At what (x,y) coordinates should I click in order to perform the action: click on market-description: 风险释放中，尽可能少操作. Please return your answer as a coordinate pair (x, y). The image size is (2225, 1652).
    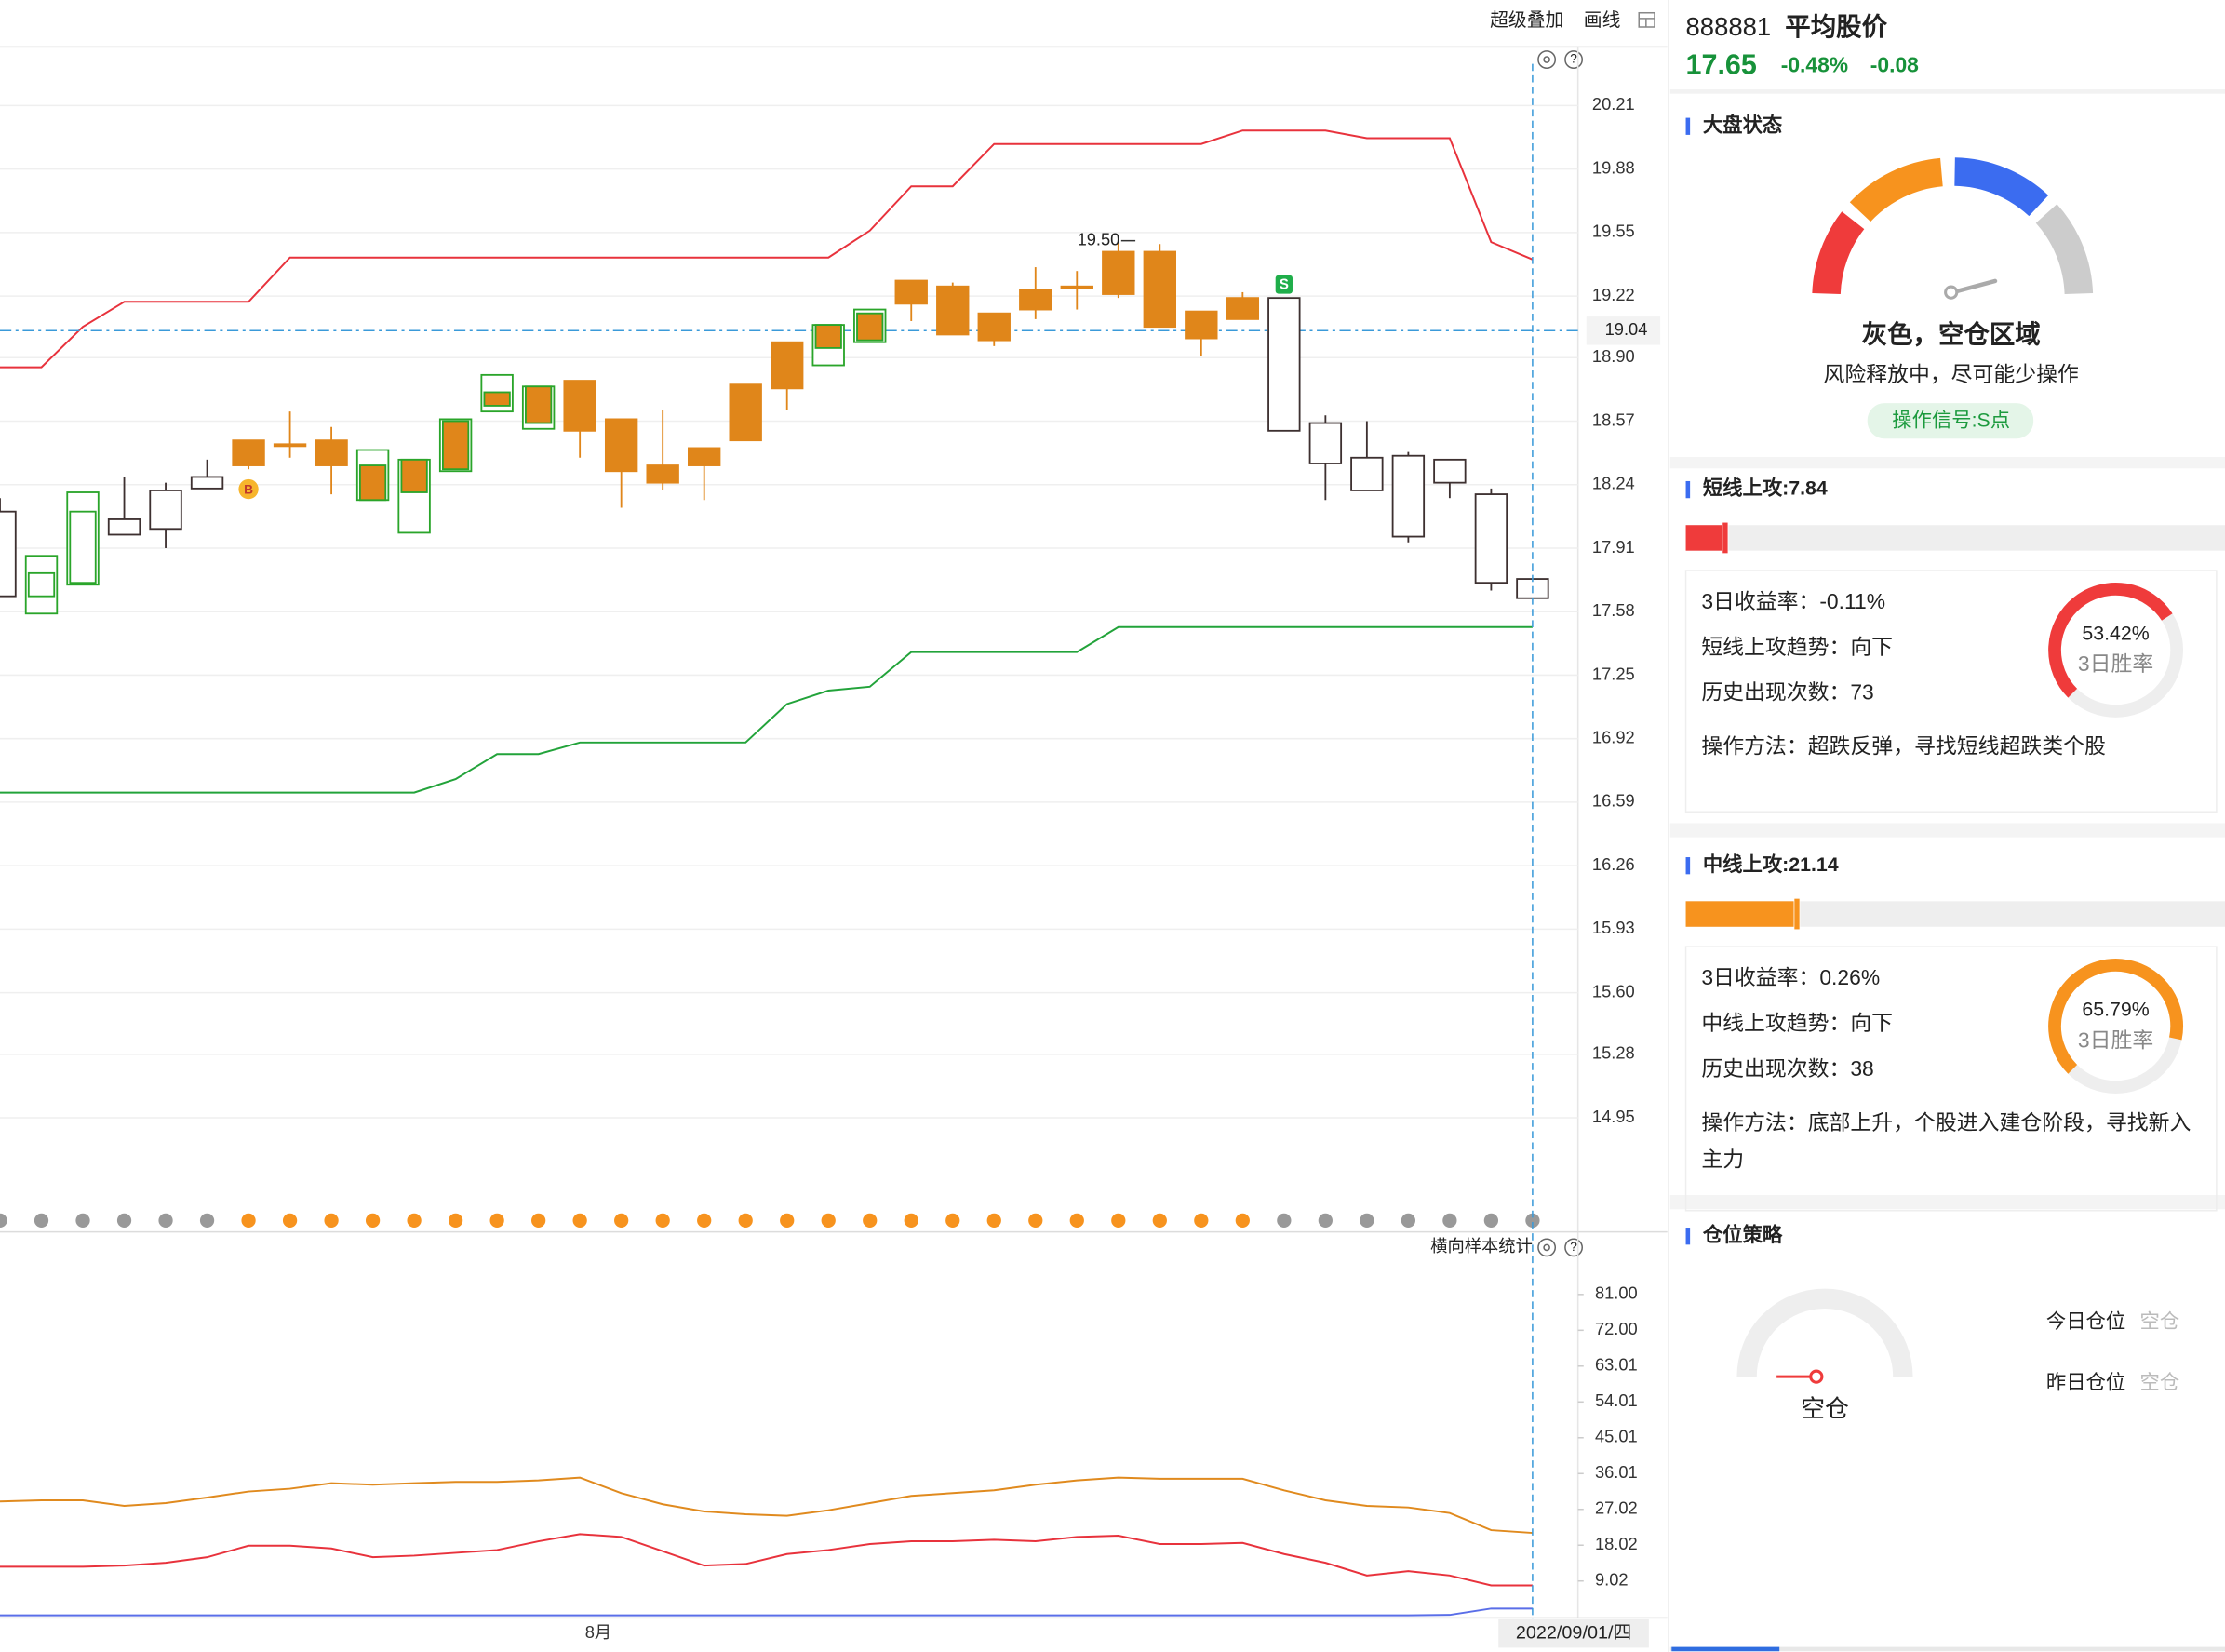
    Looking at the image, I should click on (1951, 374).